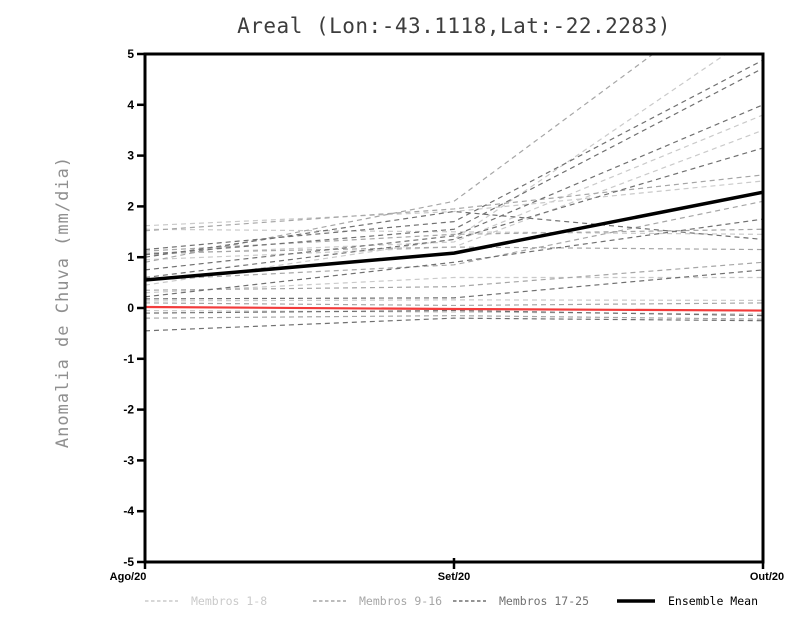 Image resolution: width=800 pixels, height=618 pixels. What do you see at coordinates (454, 577) in the screenshot?
I see `x-tick-label: Set/20` at bounding box center [454, 577].